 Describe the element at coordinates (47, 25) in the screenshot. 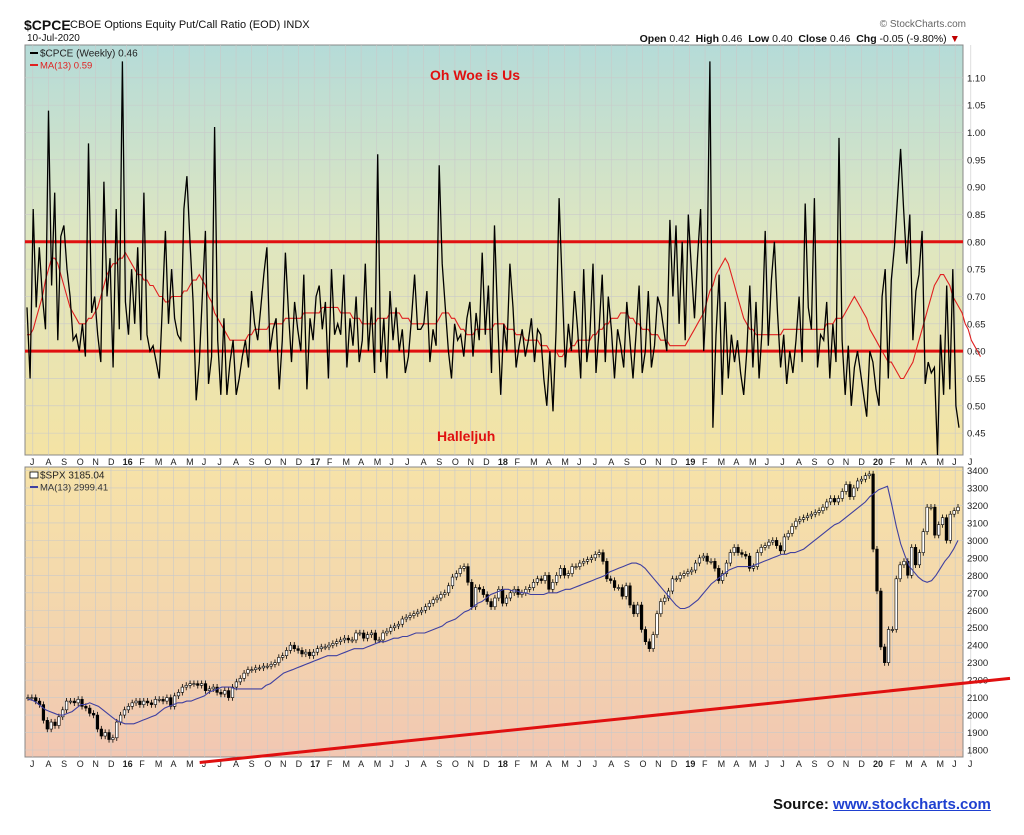

I see `chart-symbol: $CPCE` at that location.